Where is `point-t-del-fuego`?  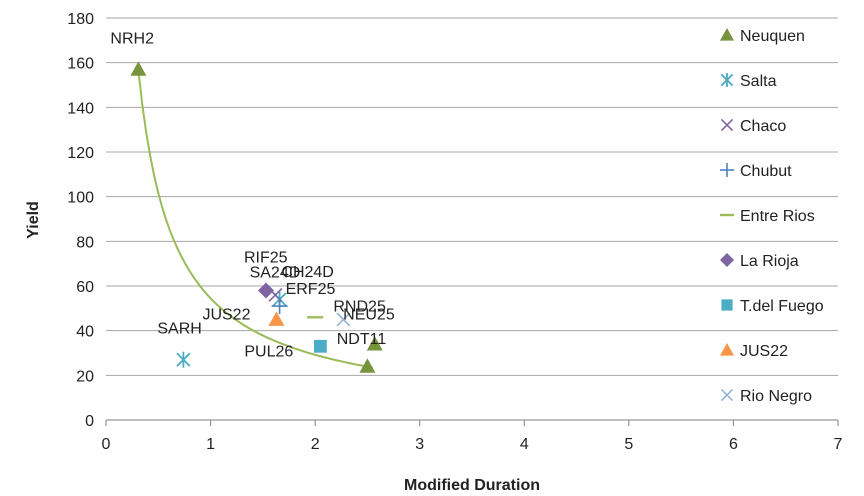
point-t-del-fuego is located at coordinates (320, 346).